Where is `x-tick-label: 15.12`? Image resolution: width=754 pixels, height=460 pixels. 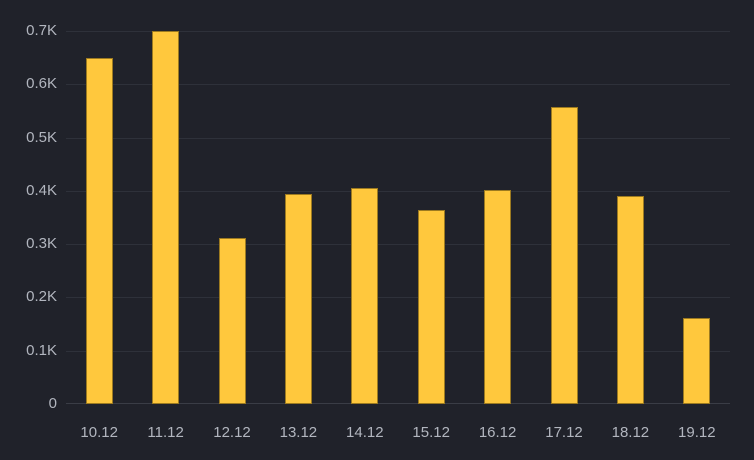 x-tick-label: 15.12 is located at coordinates (431, 432).